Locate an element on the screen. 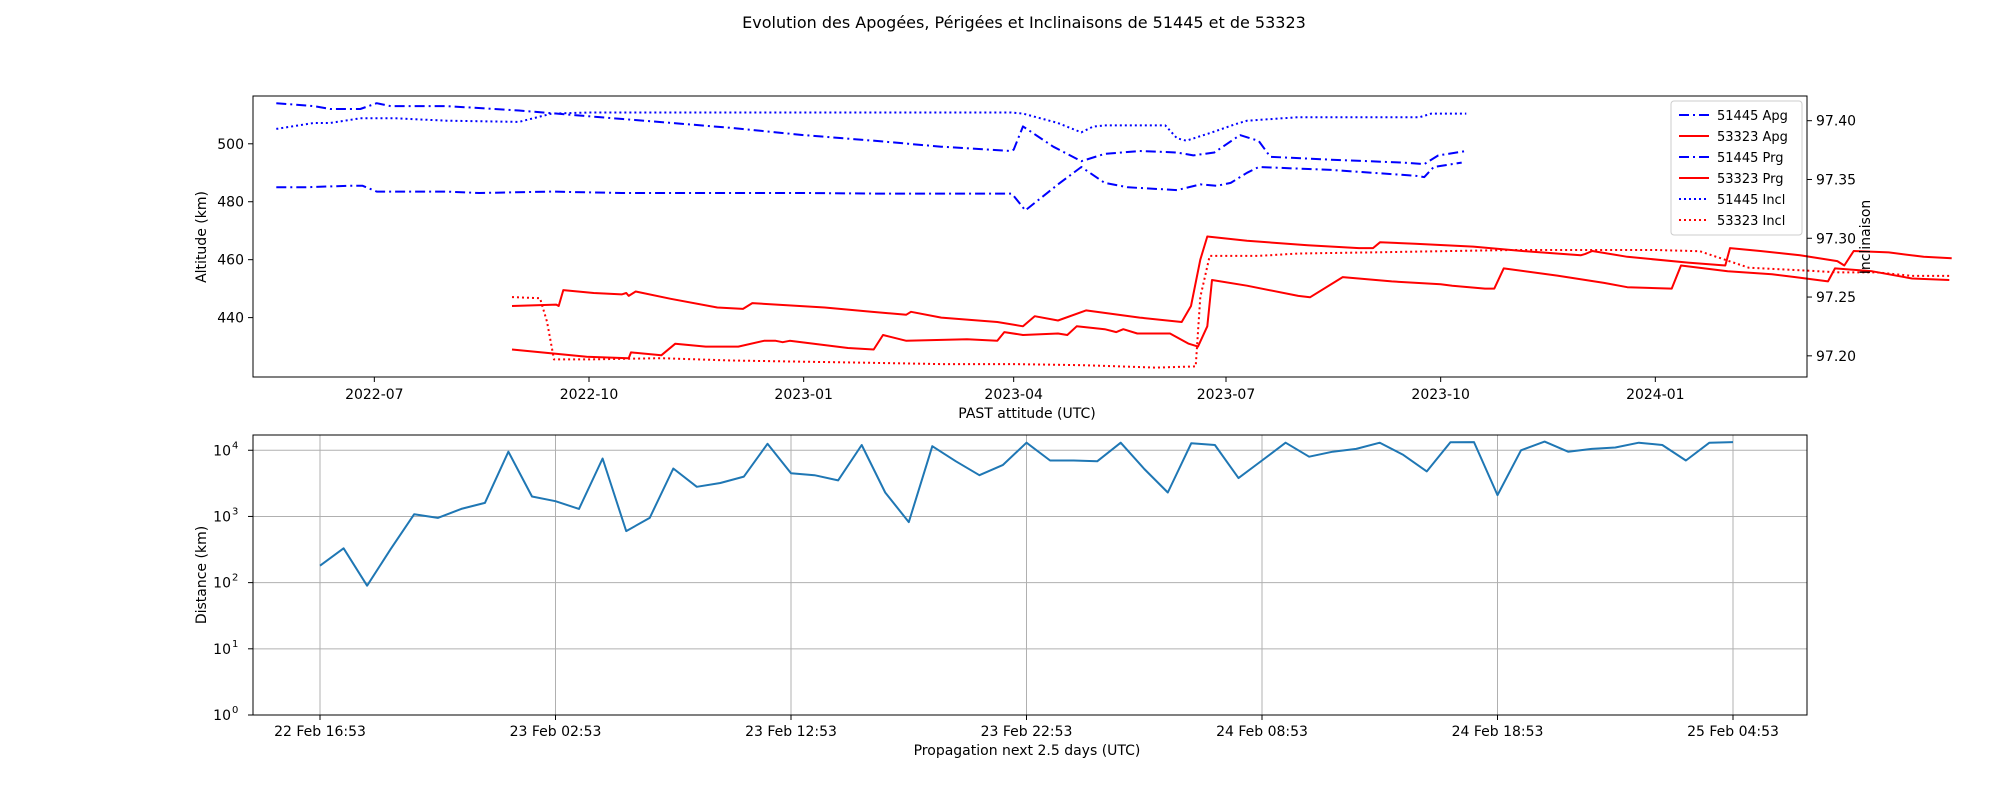 This screenshot has width=2000, height=800. top-y2-tick-label: 97.40 is located at coordinates (1836, 122).